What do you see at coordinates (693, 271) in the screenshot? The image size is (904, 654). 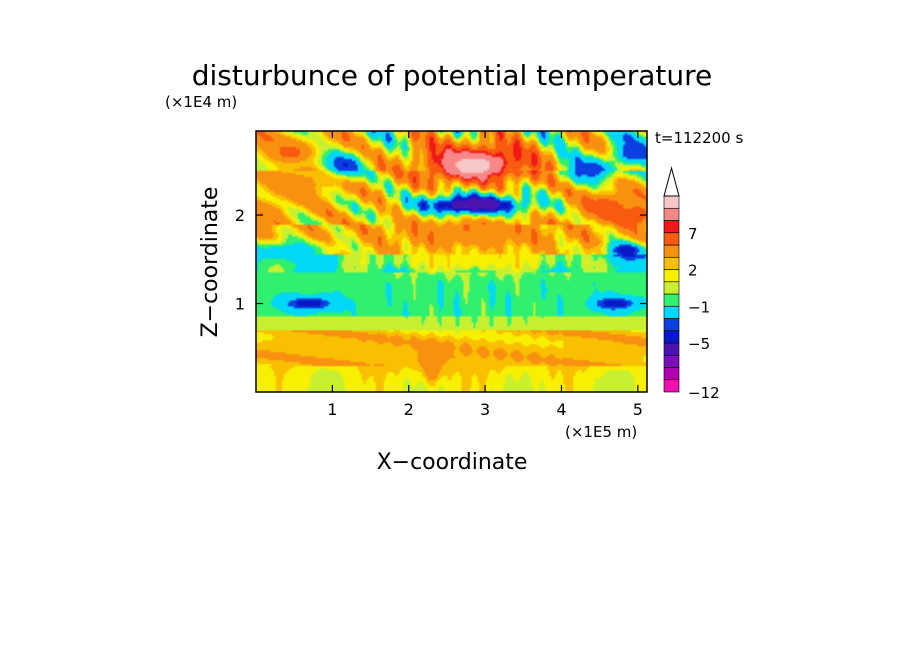 I see `colorbar-label: 2` at bounding box center [693, 271].